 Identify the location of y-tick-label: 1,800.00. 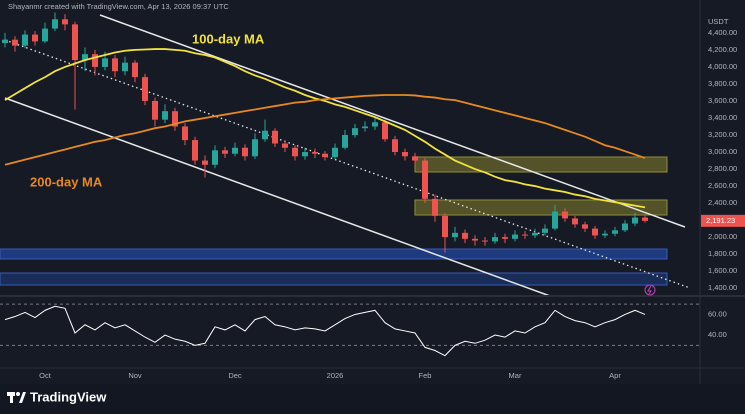
(722, 253).